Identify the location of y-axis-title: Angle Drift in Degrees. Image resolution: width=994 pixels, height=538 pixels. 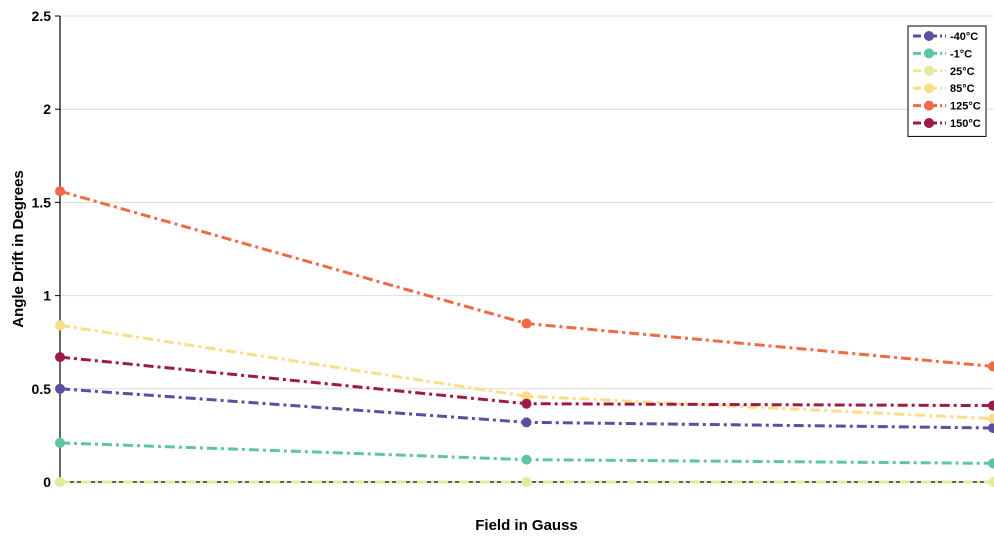
(18, 249).